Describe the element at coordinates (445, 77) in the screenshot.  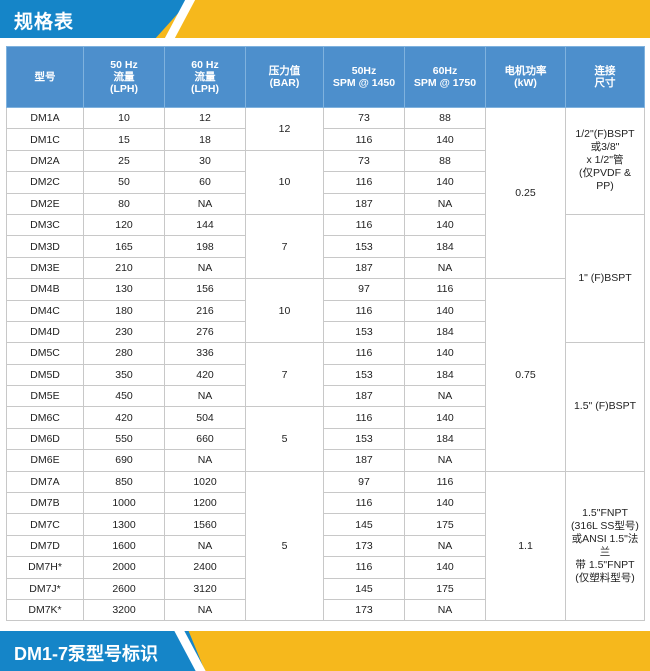
I see `column-header-spm-60hz: 60Hz SPM @ 1750` at that location.